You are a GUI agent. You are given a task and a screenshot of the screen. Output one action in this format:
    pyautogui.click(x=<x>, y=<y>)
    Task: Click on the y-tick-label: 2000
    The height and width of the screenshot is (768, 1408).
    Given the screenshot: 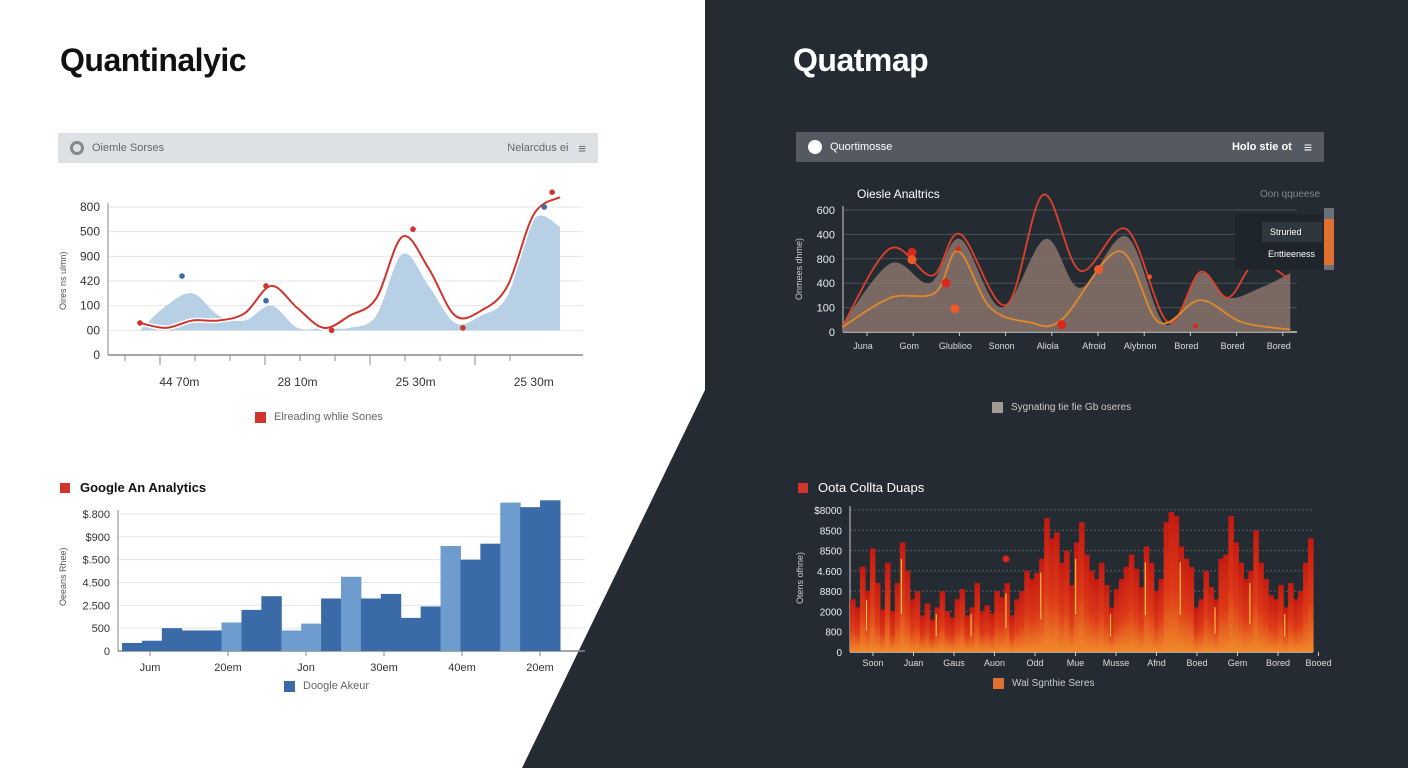 What is the action you would take?
    pyautogui.click(x=831, y=612)
    